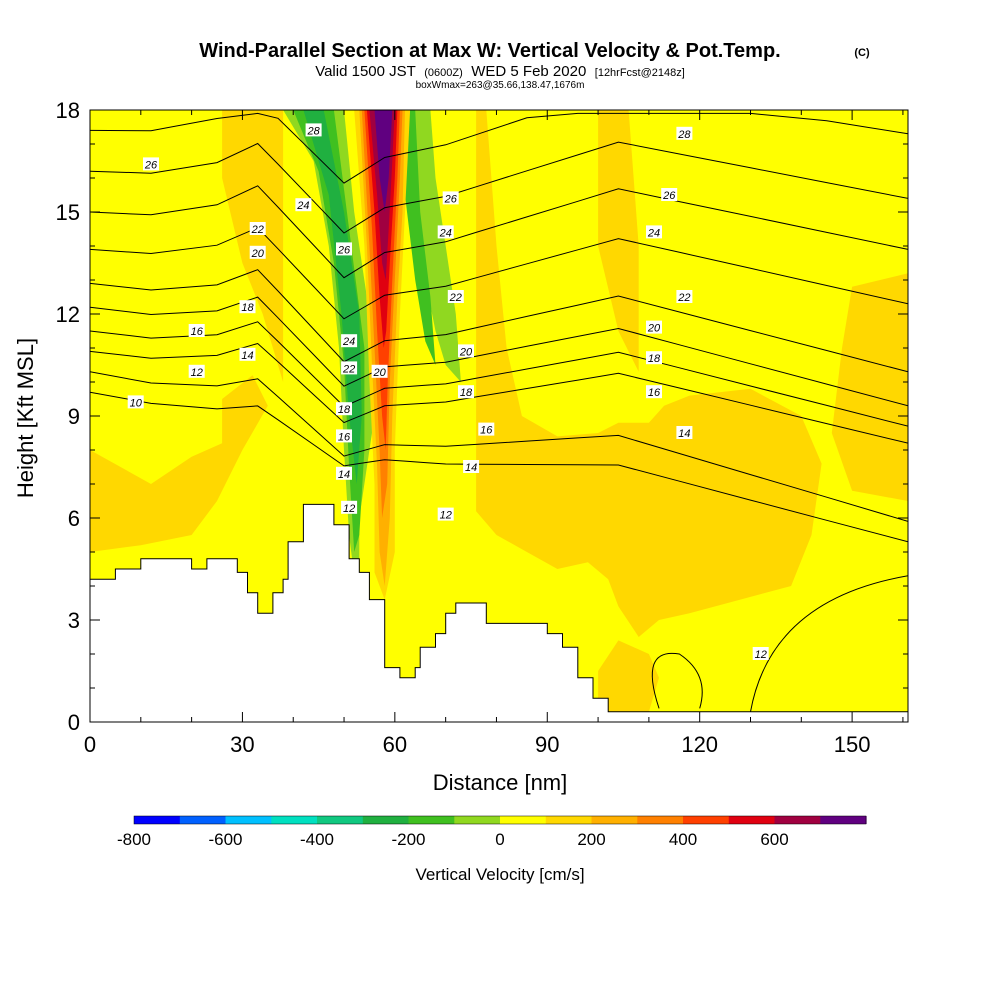  What do you see at coordinates (774, 839) in the screenshot?
I see `colorbar-tick-label: 600` at bounding box center [774, 839].